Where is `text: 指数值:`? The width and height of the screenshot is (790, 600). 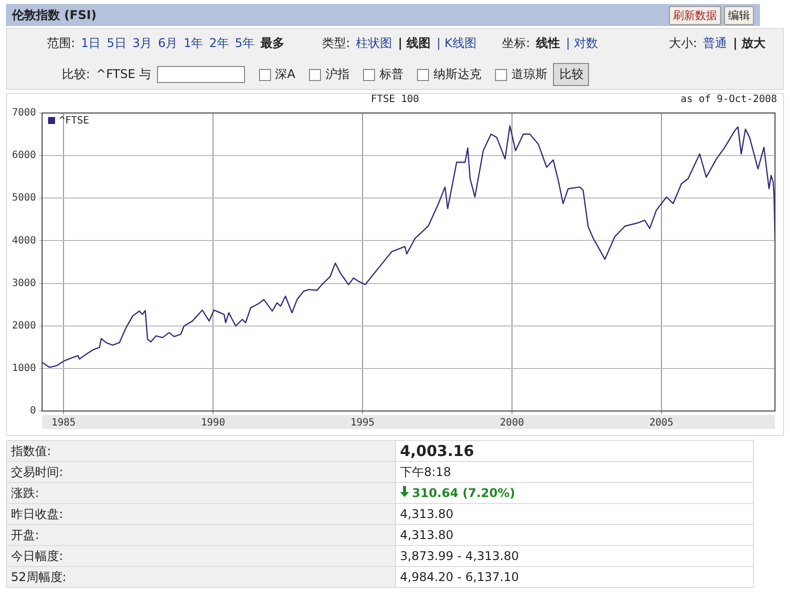
text: 指数值: is located at coordinates (201, 451).